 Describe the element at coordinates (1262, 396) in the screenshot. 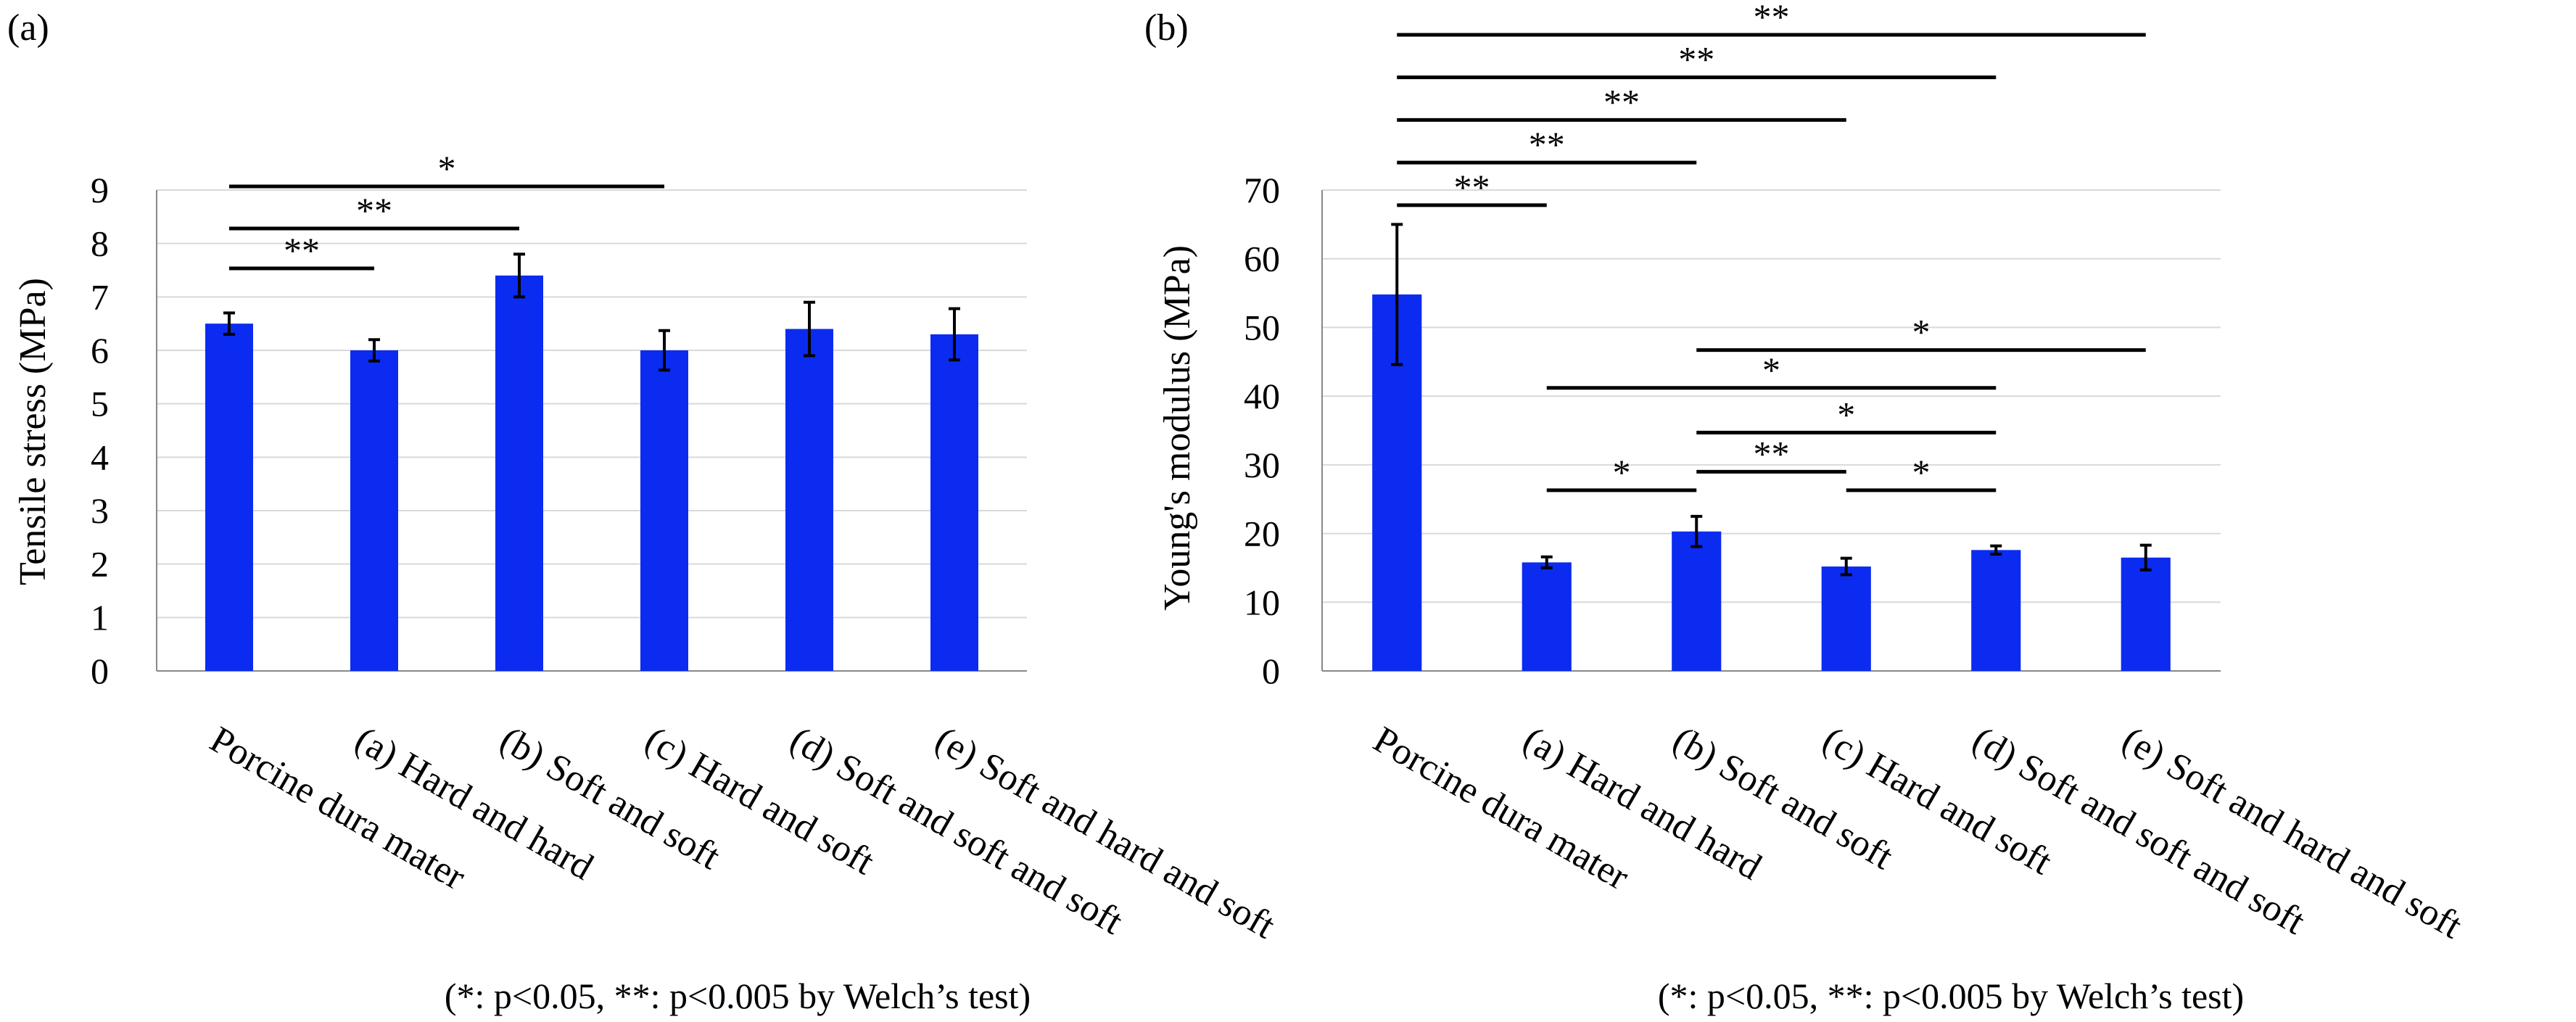

I see `panel-b-y-tick-label: 40` at that location.